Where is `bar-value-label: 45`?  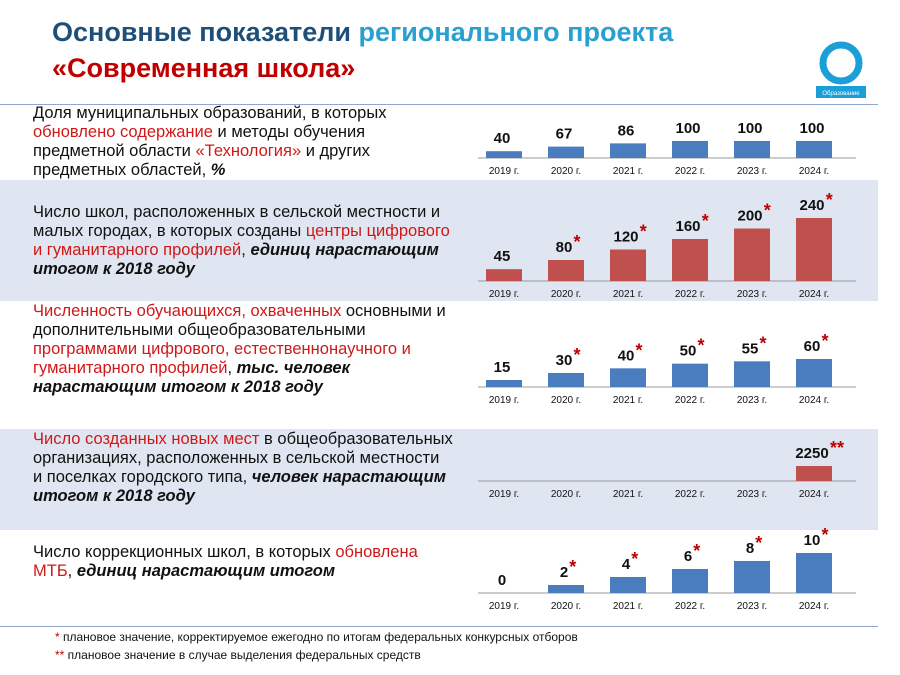
bar-value-label: 45 is located at coordinates (502, 256).